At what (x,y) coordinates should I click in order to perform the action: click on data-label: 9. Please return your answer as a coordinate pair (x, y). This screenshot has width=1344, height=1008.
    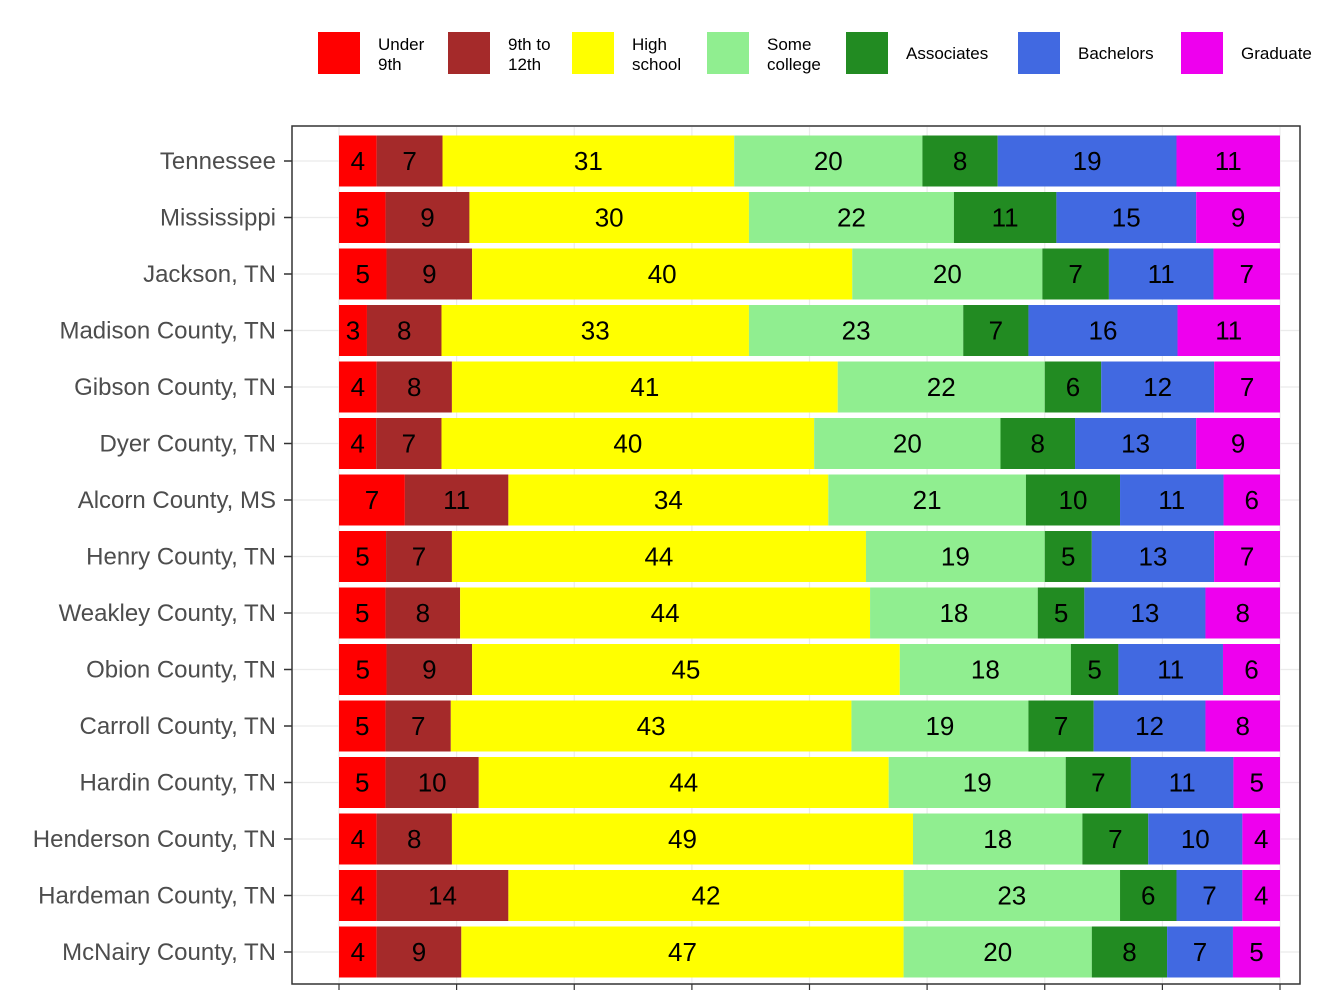
    Looking at the image, I should click on (429, 670).